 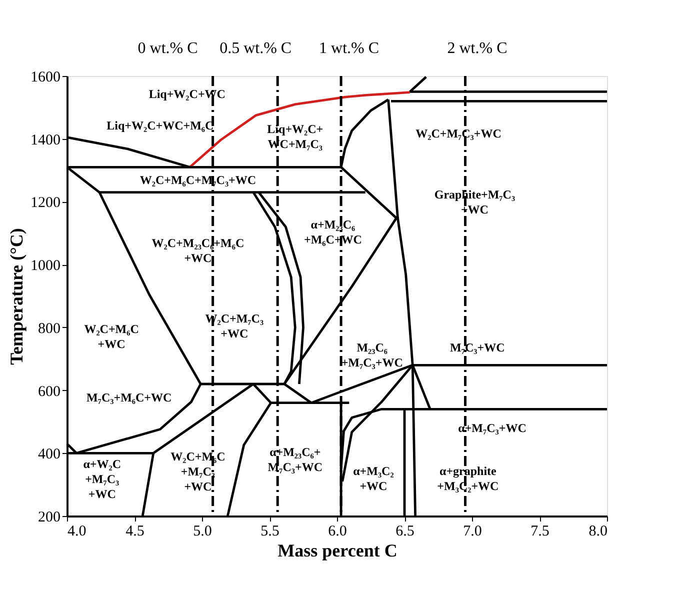 What do you see at coordinates (135, 532) in the screenshot?
I see `x-tick-label: 4.5` at bounding box center [135, 532].